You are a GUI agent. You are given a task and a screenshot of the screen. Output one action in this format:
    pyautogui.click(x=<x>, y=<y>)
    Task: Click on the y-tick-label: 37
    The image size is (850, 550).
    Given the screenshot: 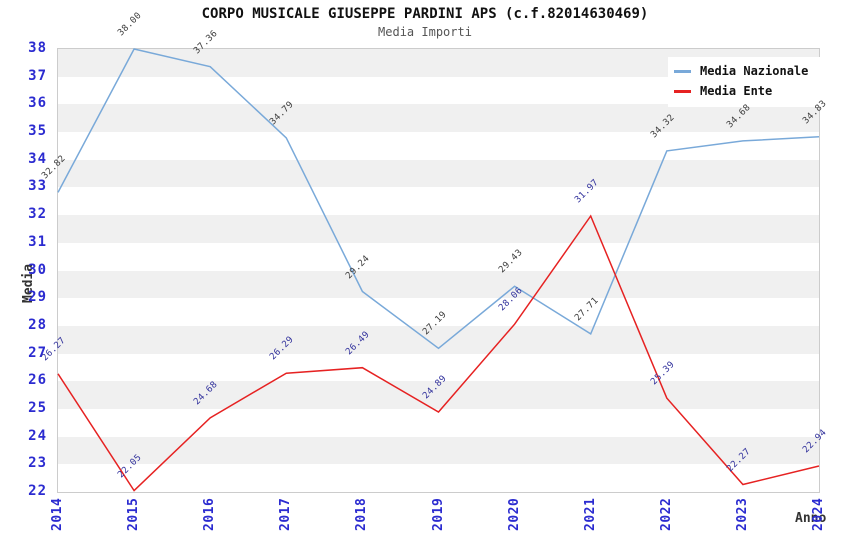 What is the action you would take?
    pyautogui.click(x=37, y=75)
    